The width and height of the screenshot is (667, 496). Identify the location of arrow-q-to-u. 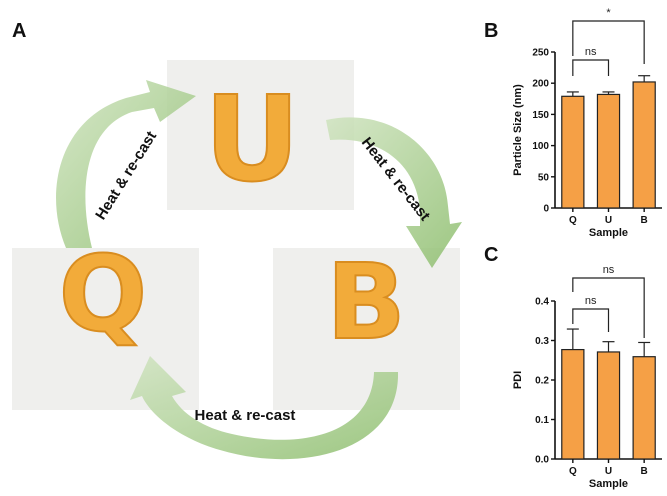
(126, 164).